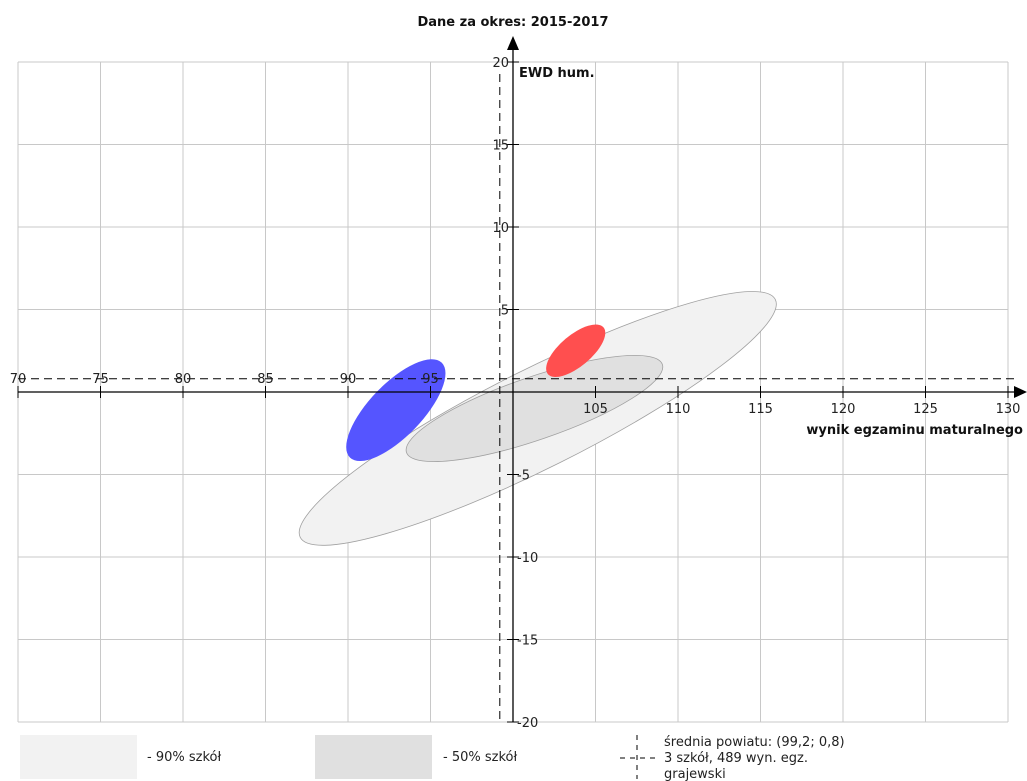  Describe the element at coordinates (265, 379) in the screenshot. I see `x-tick-label: 85` at that location.